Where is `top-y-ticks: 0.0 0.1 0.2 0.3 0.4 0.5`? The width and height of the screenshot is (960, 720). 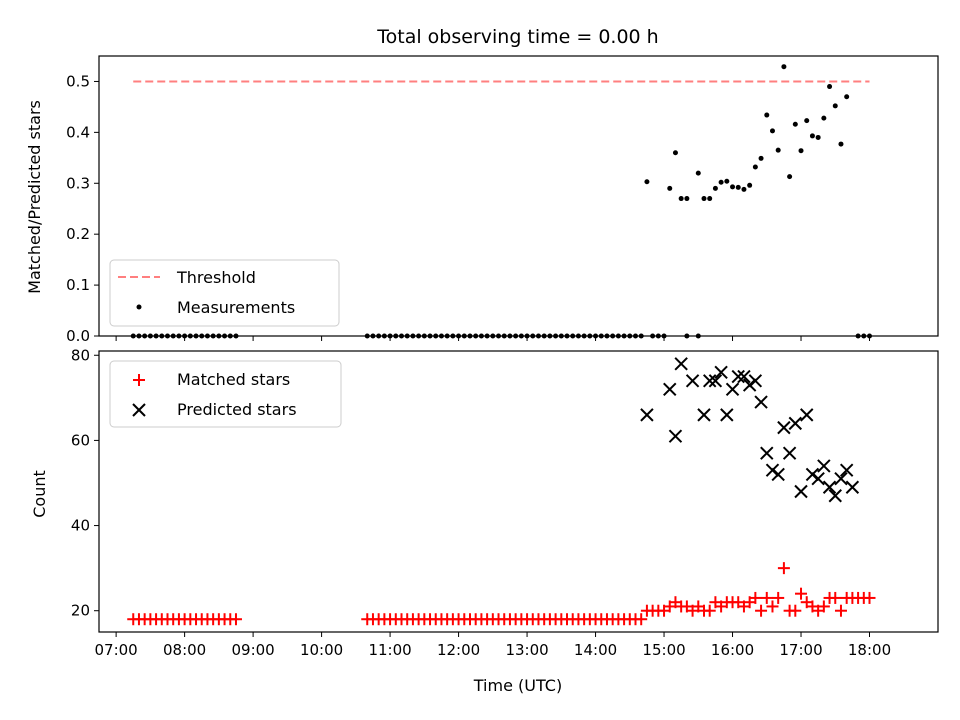 top-y-ticks: 0.0 0.1 0.2 0.3 0.4 0.5 is located at coordinates (82, 208).